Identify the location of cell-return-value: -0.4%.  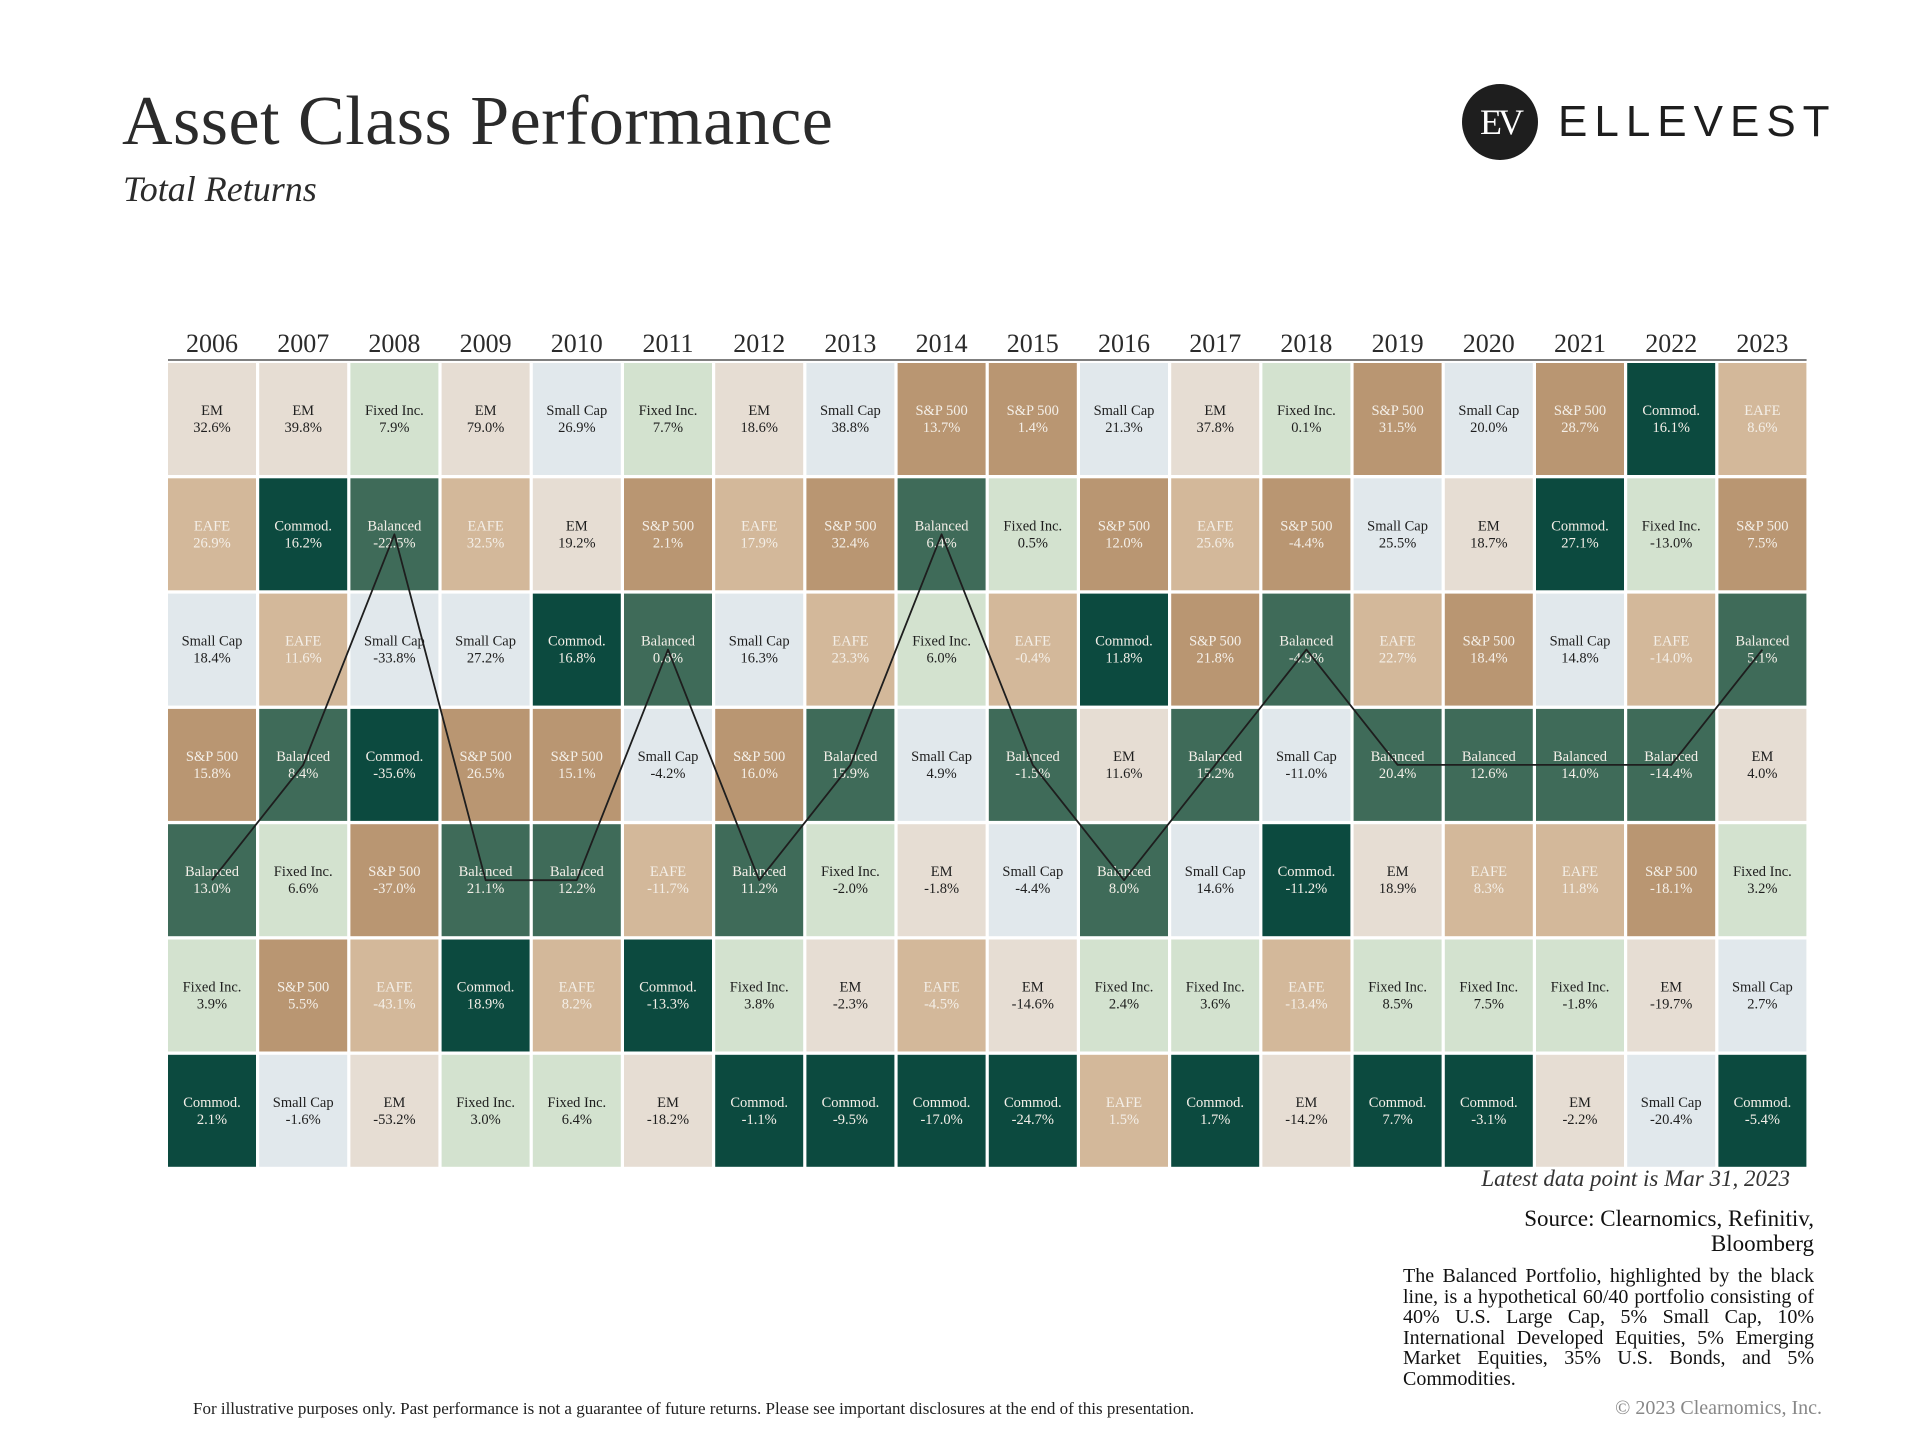
(1032, 659).